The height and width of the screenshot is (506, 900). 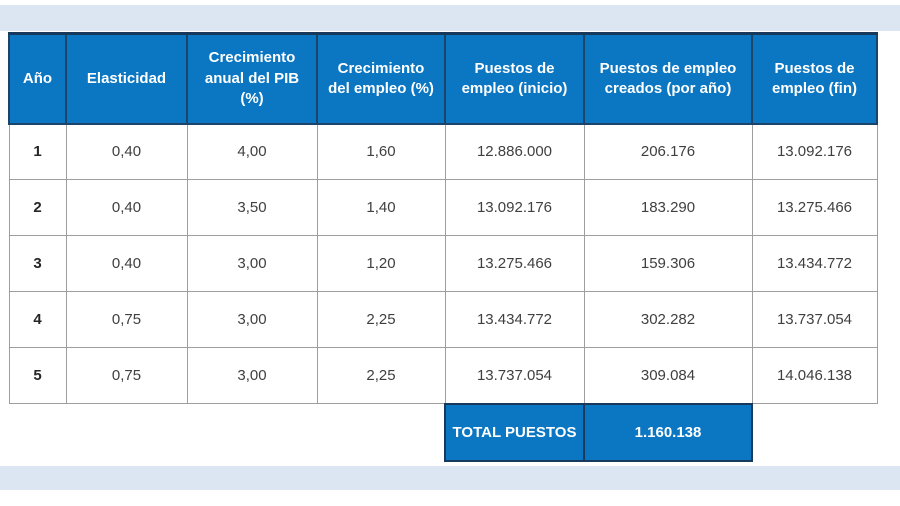 I want to click on year-cell: 4, so click(x=37, y=319).